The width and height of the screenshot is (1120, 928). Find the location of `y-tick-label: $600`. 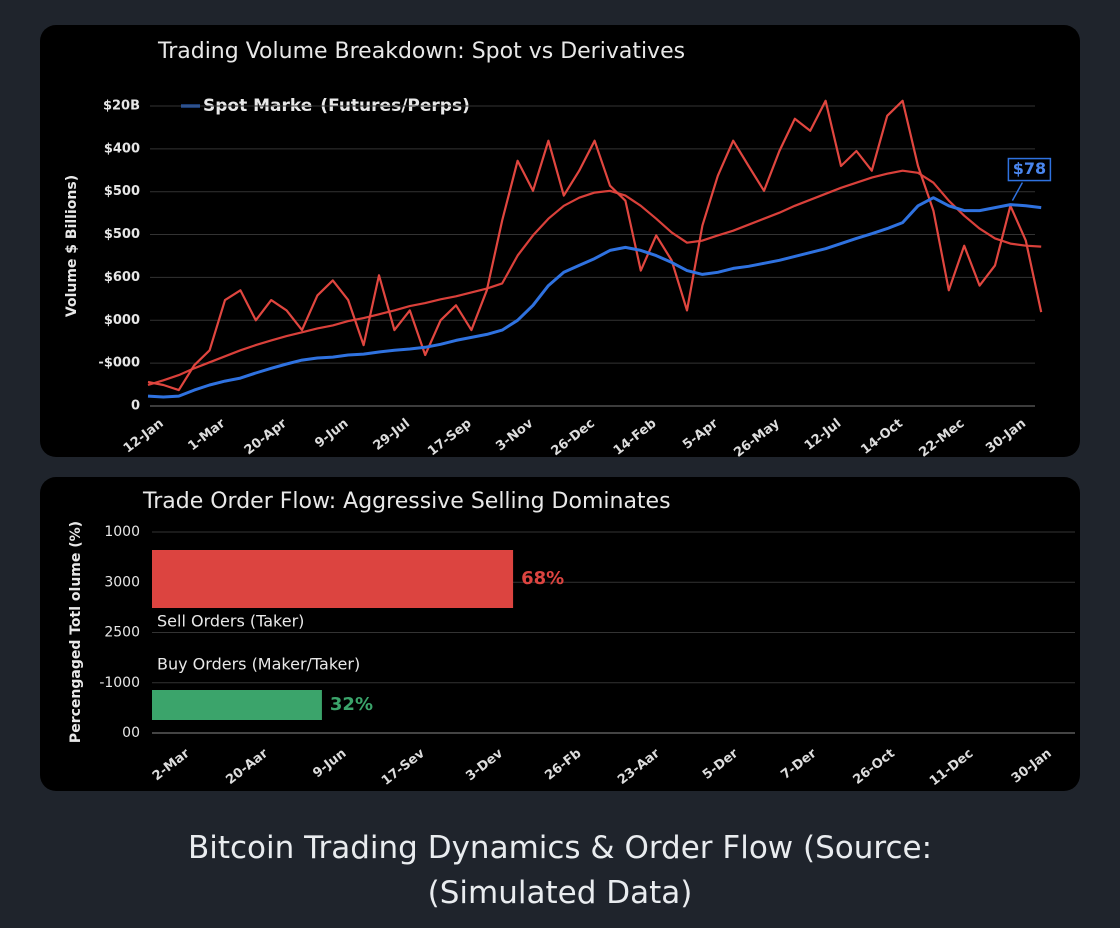

y-tick-label: $600 is located at coordinates (122, 277).